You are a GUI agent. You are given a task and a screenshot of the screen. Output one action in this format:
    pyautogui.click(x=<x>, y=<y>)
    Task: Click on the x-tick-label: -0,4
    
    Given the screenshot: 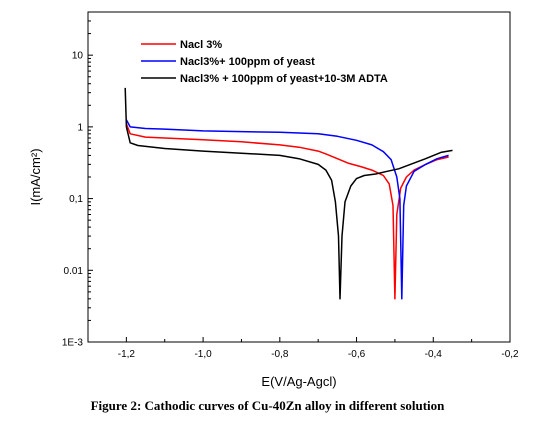 What is the action you would take?
    pyautogui.click(x=434, y=354)
    